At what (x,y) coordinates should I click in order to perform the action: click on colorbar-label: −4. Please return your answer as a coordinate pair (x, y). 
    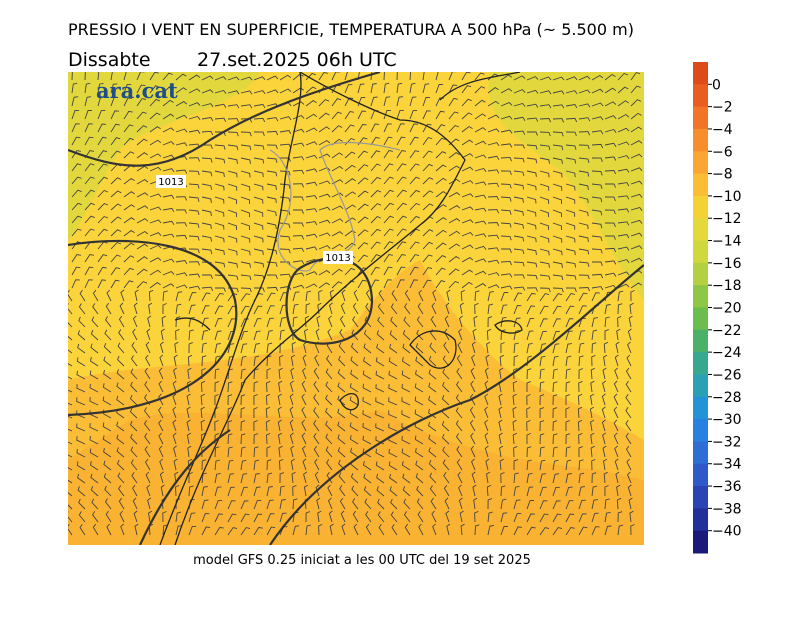
    Looking at the image, I should click on (722, 130).